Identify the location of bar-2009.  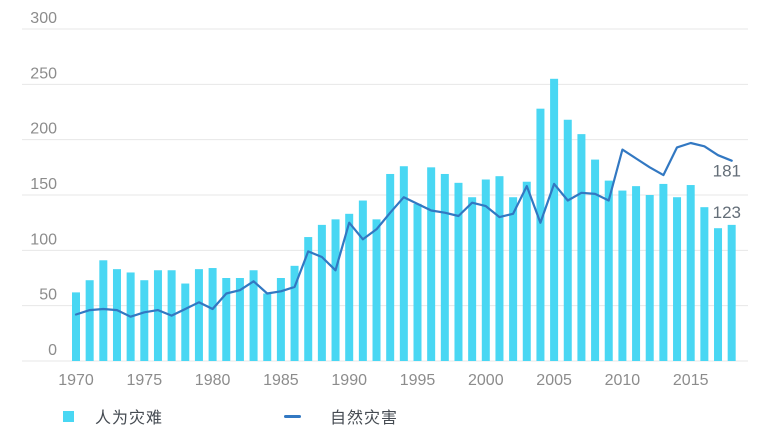
(608, 270).